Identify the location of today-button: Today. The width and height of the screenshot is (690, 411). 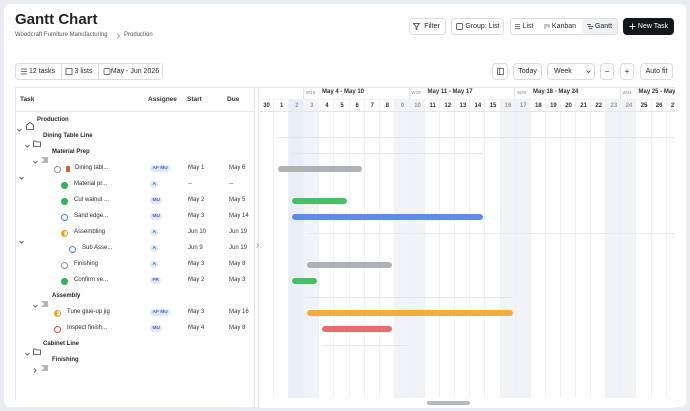
(527, 71).